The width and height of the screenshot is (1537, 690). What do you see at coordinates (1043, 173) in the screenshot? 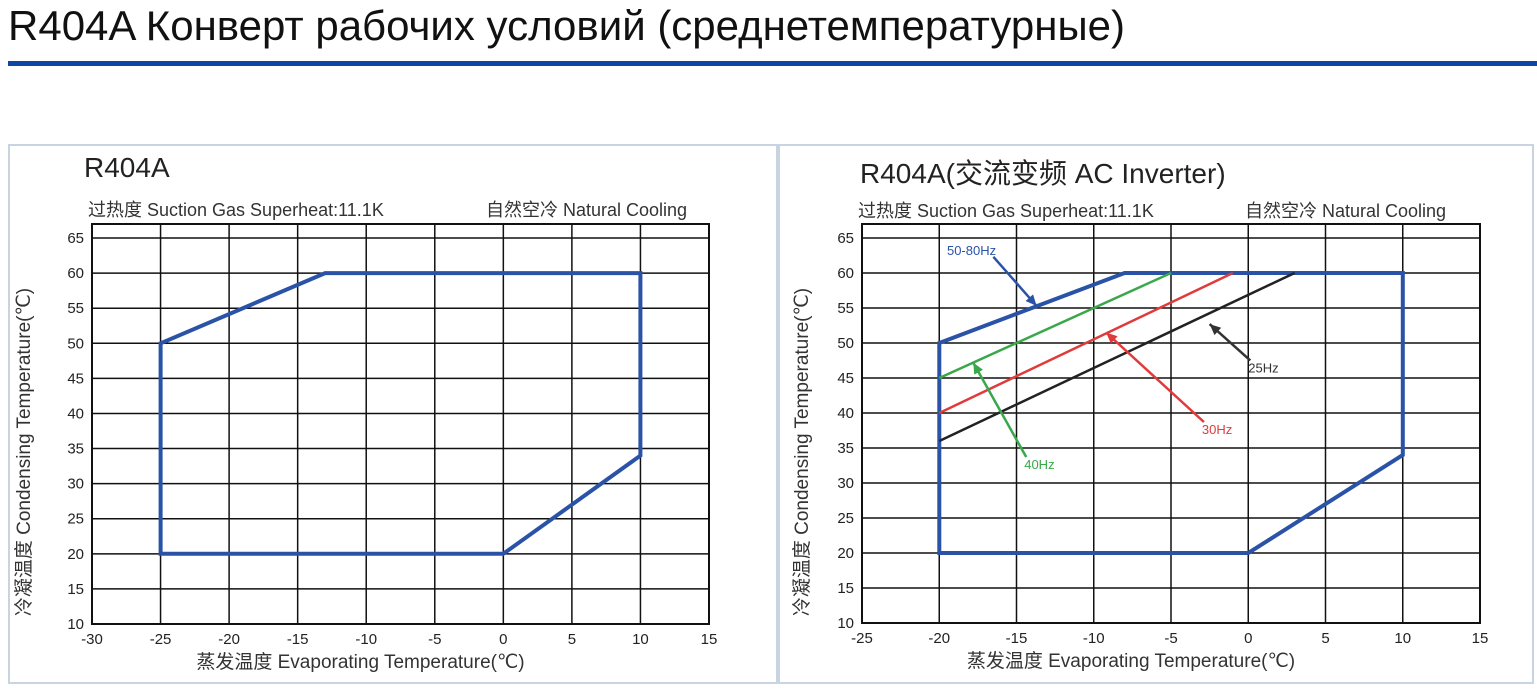
I see `chart-title: R404A(交流变频 AC Inverter)` at bounding box center [1043, 173].